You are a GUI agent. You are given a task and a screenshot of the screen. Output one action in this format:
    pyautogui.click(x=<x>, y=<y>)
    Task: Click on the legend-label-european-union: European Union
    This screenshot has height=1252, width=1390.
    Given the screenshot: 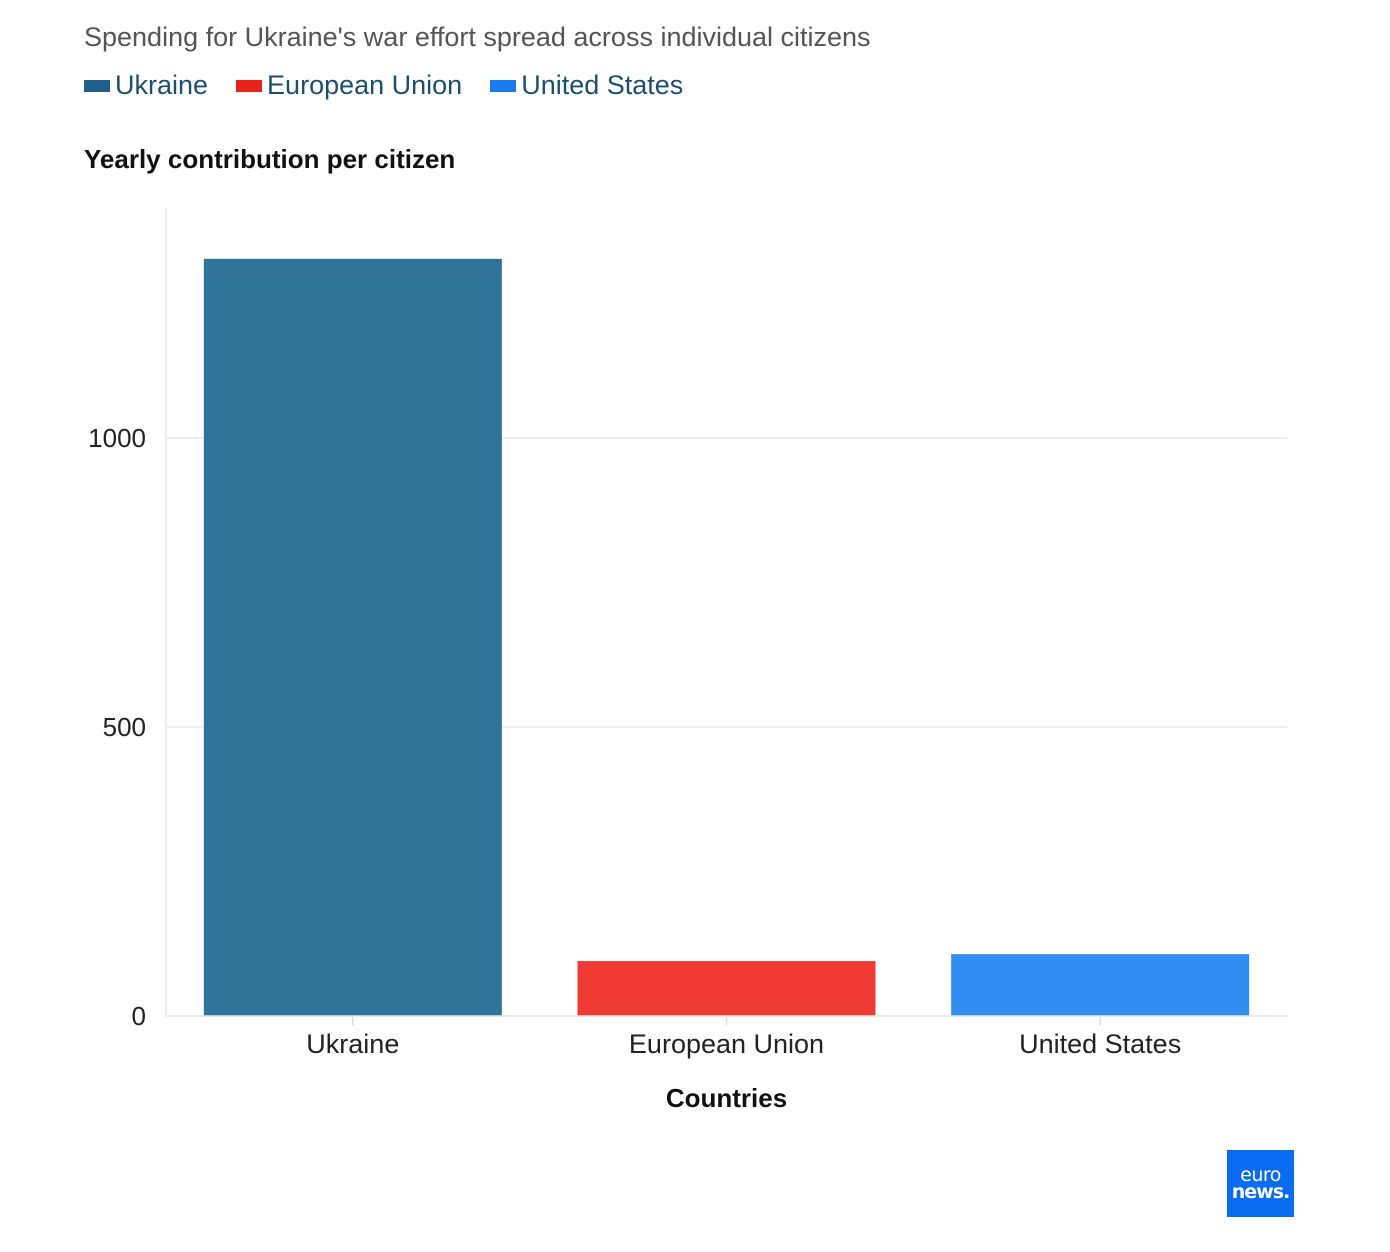 What is the action you would take?
    pyautogui.click(x=365, y=85)
    